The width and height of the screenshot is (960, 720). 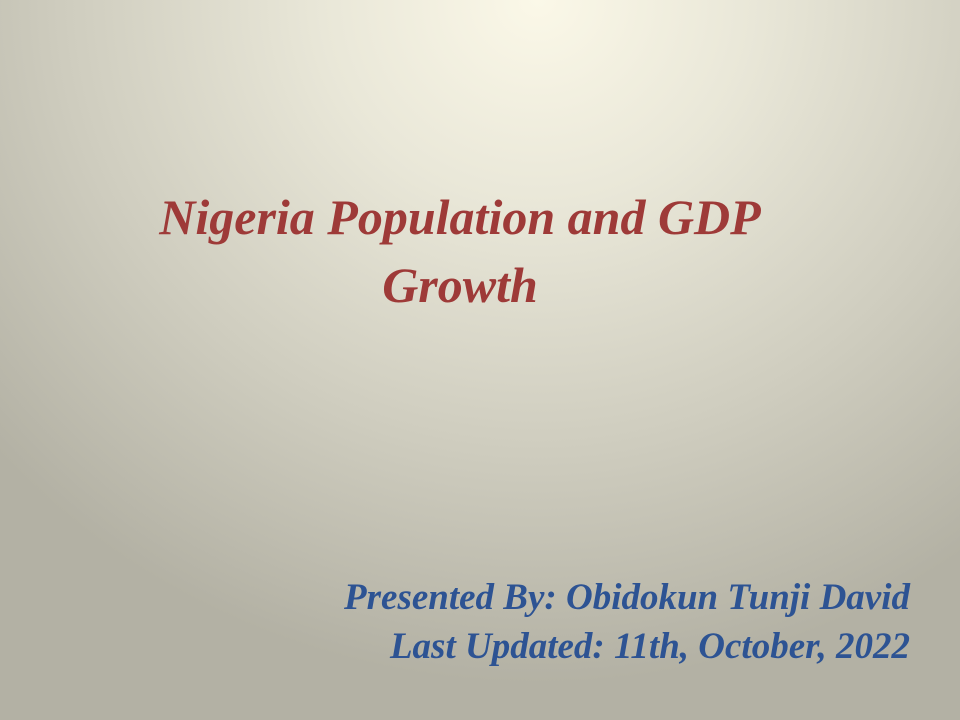 I want to click on presenter-line: Presented By: Obidokun Tunji David, so click(x=627, y=597).